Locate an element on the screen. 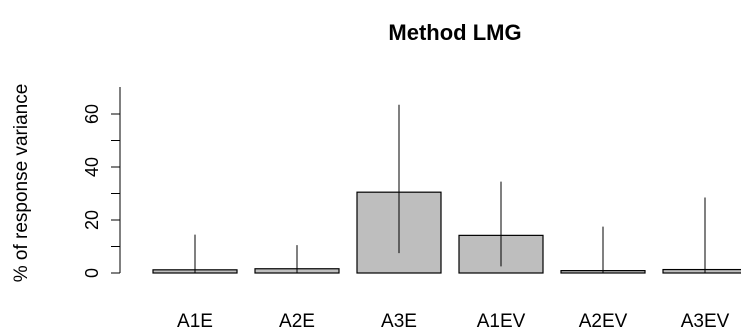 This screenshot has width=741, height=332. chart-title: Method LMG is located at coordinates (454, 32).